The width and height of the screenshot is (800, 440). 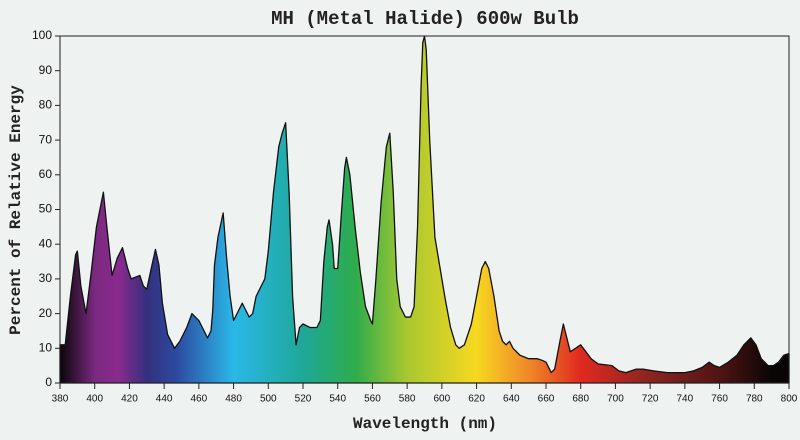 What do you see at coordinates (650, 399) in the screenshot?
I see `x-tick-label: 720` at bounding box center [650, 399].